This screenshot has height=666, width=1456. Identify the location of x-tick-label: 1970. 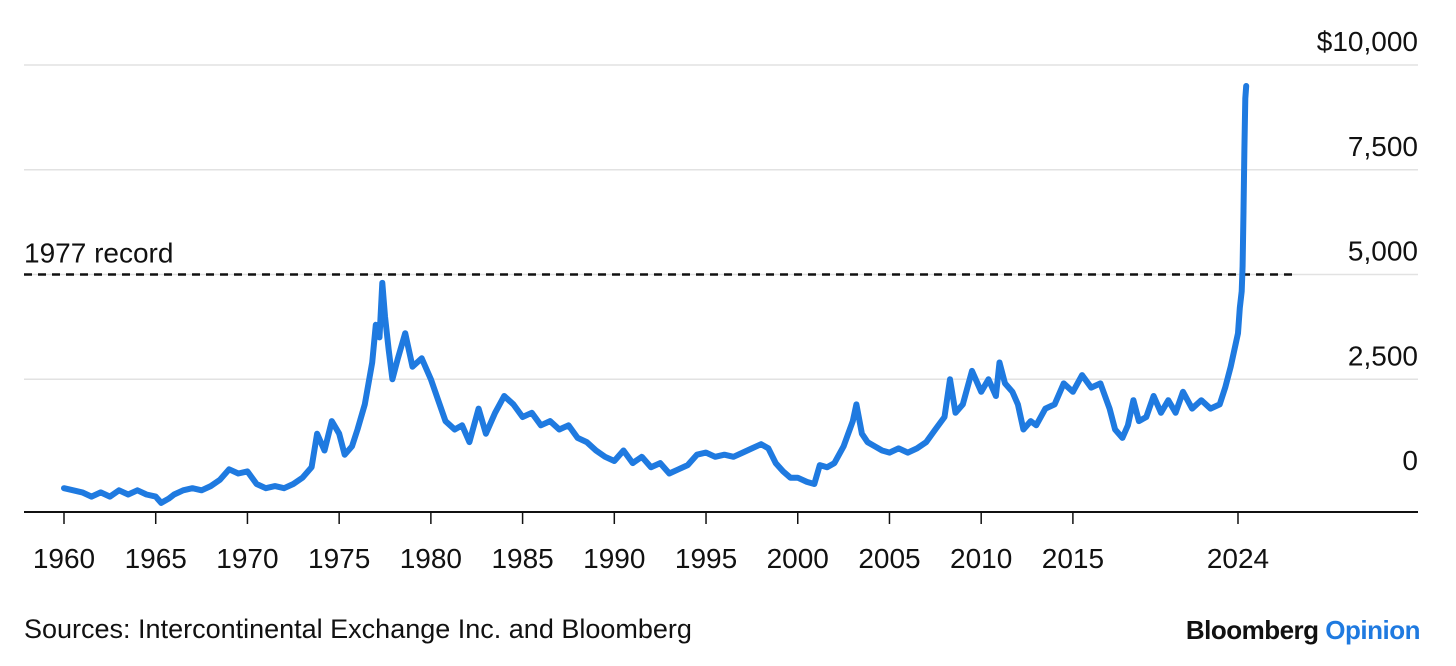
(247, 558).